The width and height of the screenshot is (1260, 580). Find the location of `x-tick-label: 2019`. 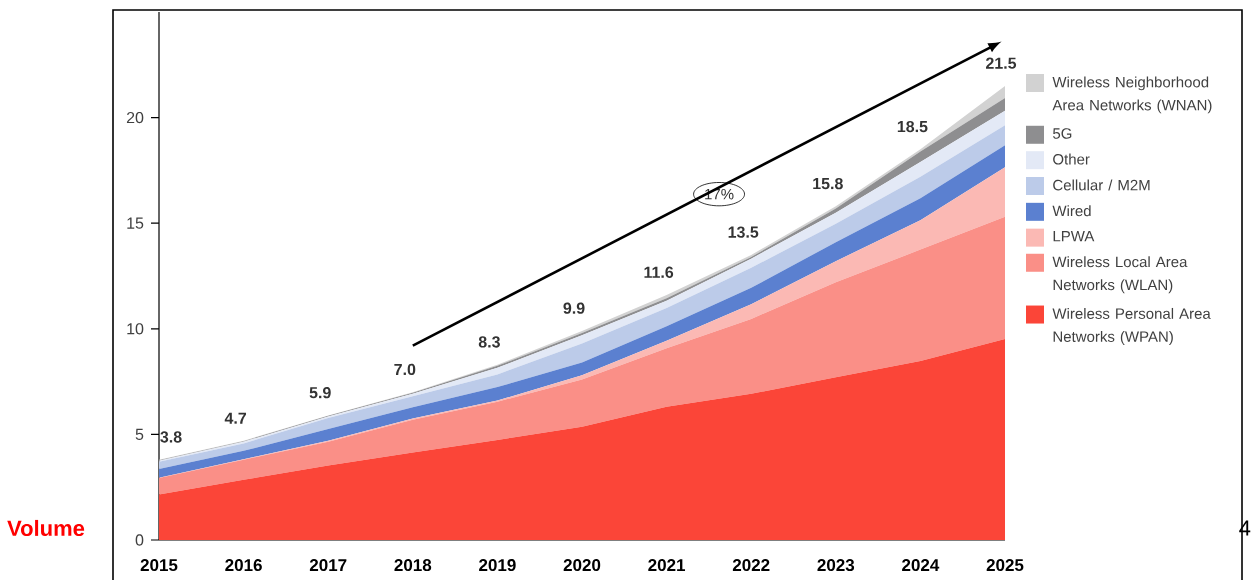

x-tick-label: 2019 is located at coordinates (497, 565).